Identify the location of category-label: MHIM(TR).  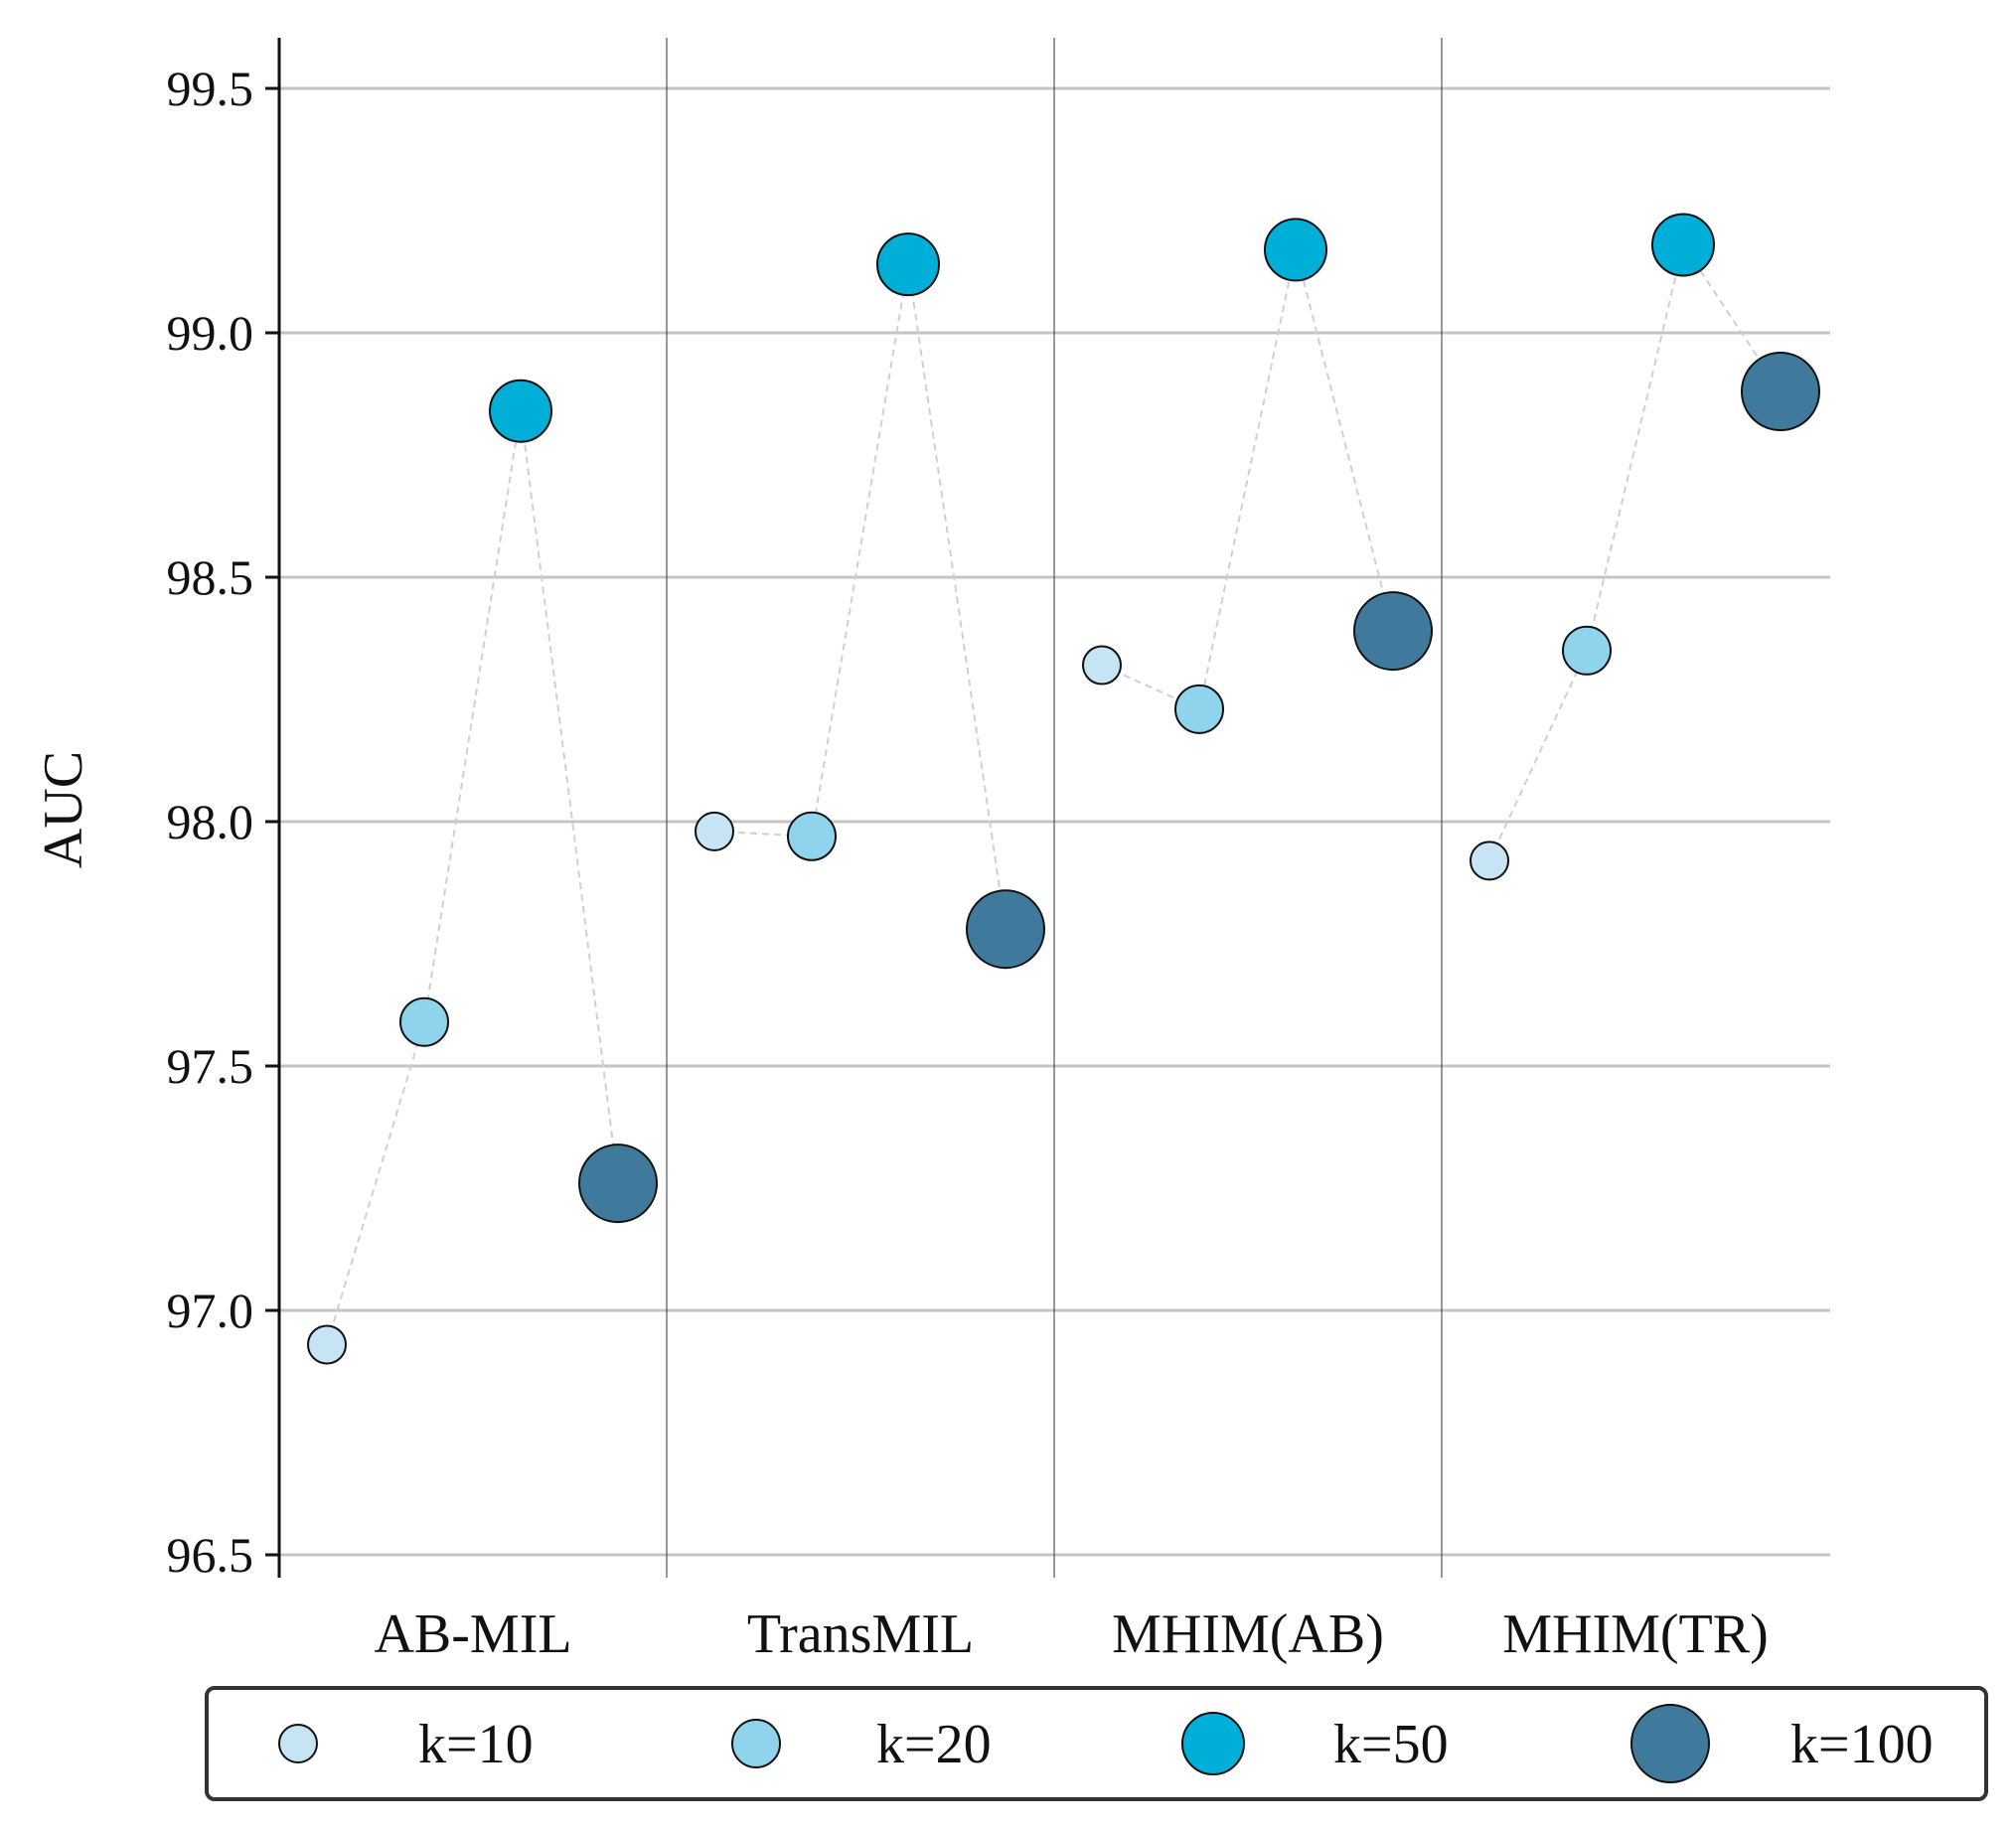
(1636, 1634).